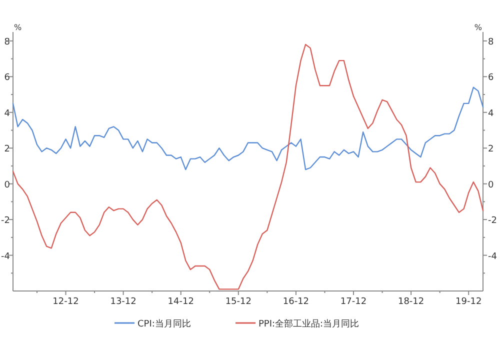 This screenshot has height=362, width=500. Describe the element at coordinates (7, 113) in the screenshot. I see `y-tick-label: 4` at that location.